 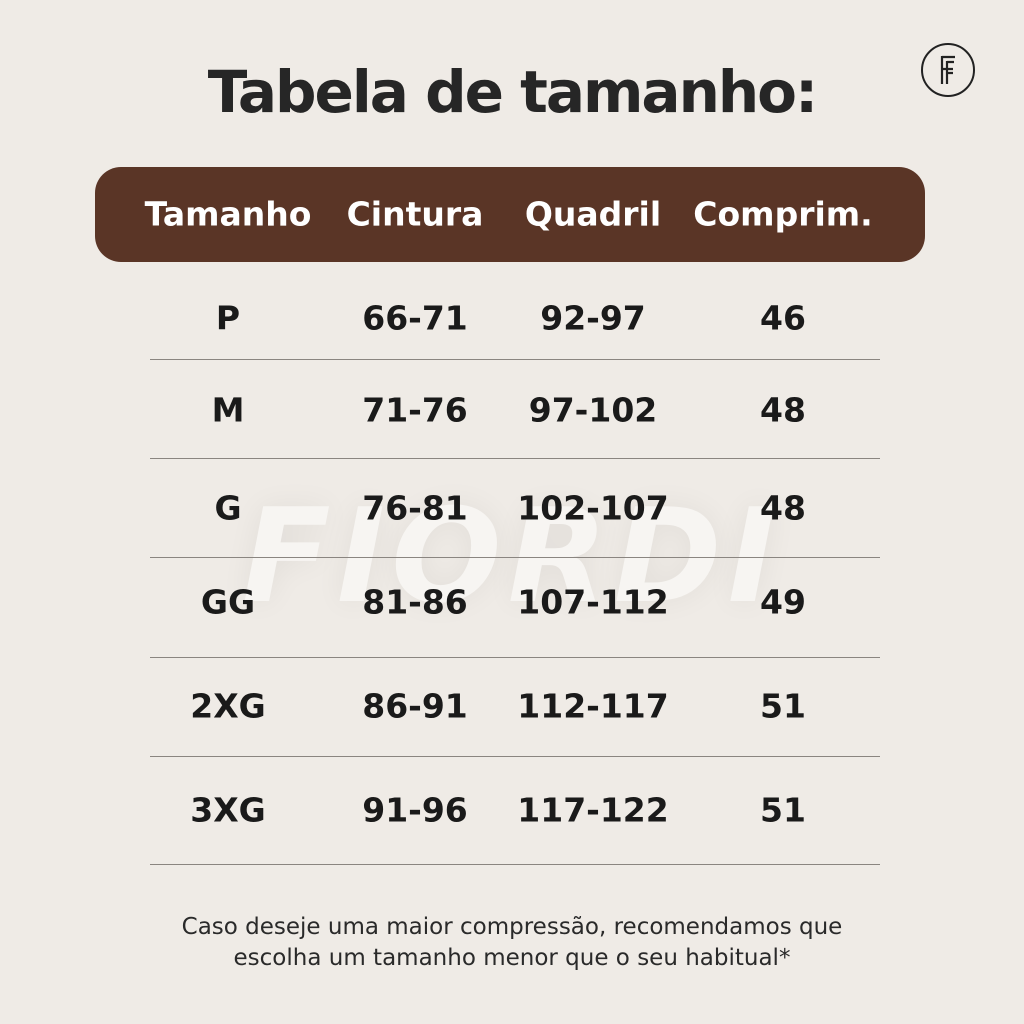 What do you see at coordinates (415, 214) in the screenshot?
I see `column-header: Cintura` at bounding box center [415, 214].